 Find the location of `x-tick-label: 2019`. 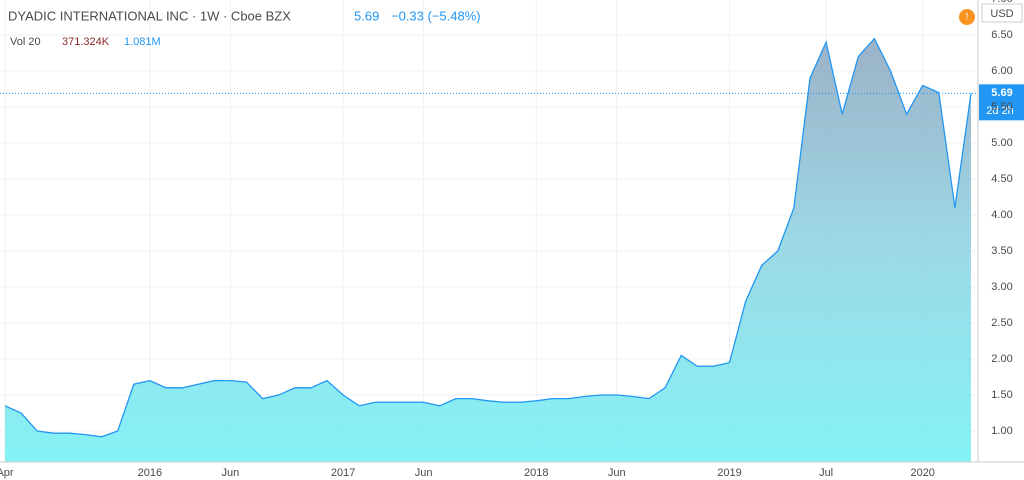

x-tick-label: 2019 is located at coordinates (729, 473).